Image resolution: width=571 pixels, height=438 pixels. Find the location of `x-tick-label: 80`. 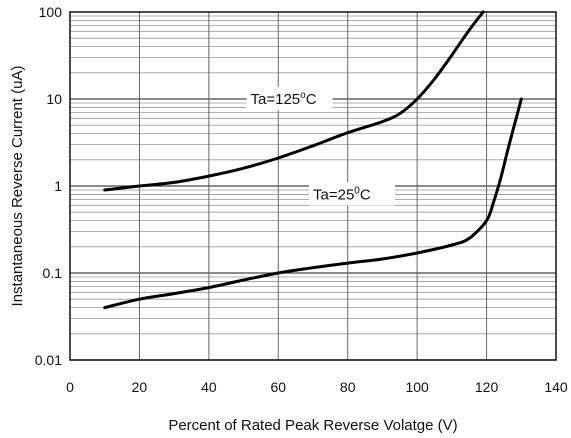

x-tick-label: 80 is located at coordinates (348, 387).